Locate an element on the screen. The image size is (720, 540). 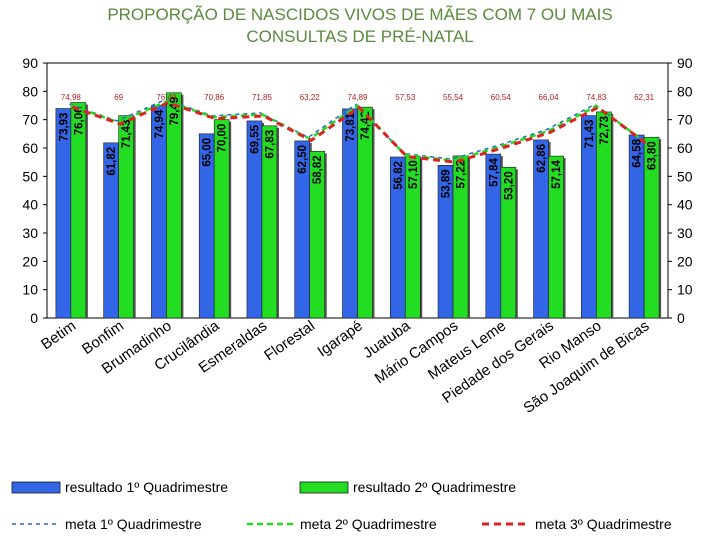
legend-label: meta 2º Quadrimestre is located at coordinates (368, 524).